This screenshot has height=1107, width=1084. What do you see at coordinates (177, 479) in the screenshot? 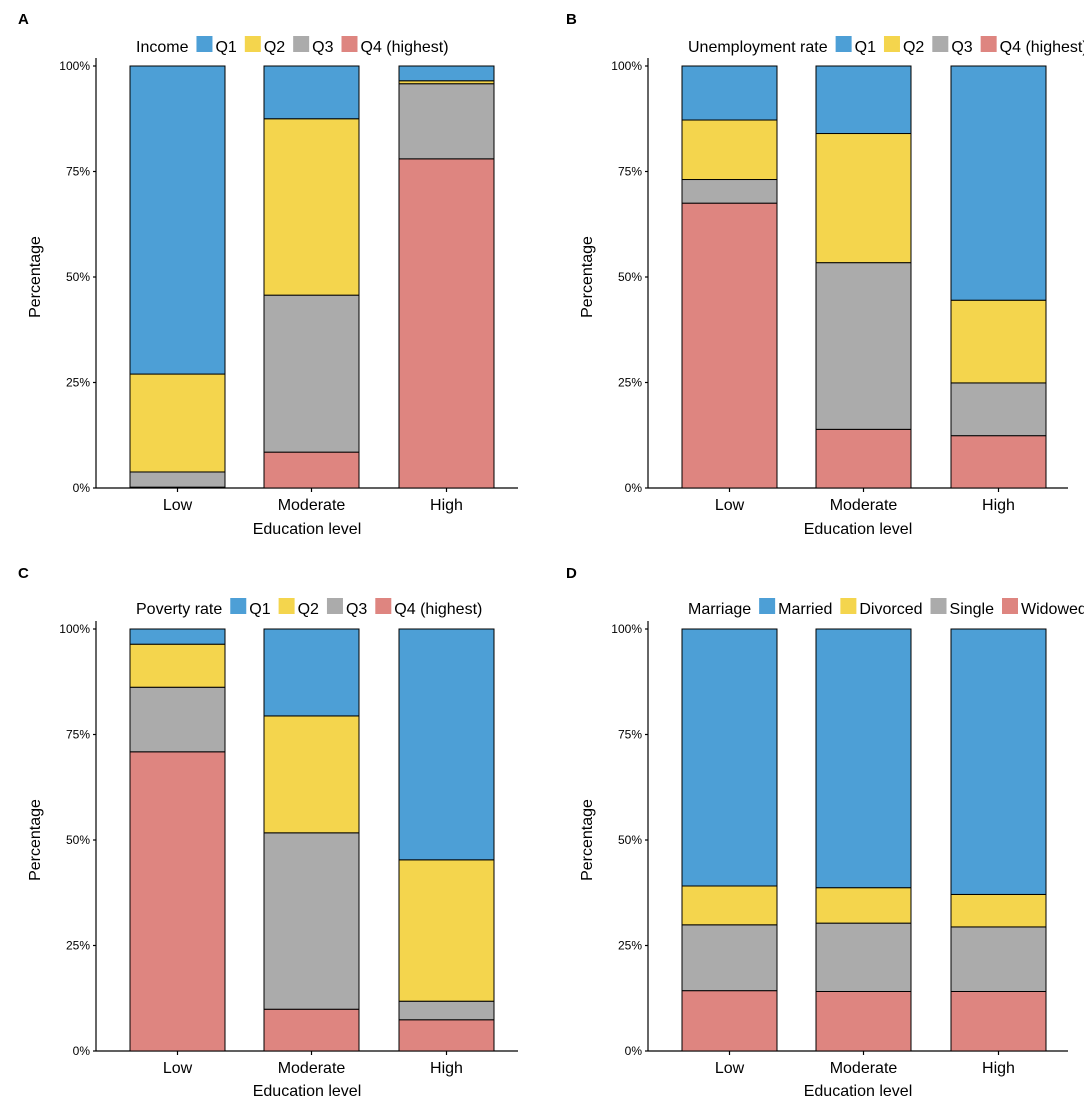
I see `panel-a-bar-low-q3` at bounding box center [177, 479].